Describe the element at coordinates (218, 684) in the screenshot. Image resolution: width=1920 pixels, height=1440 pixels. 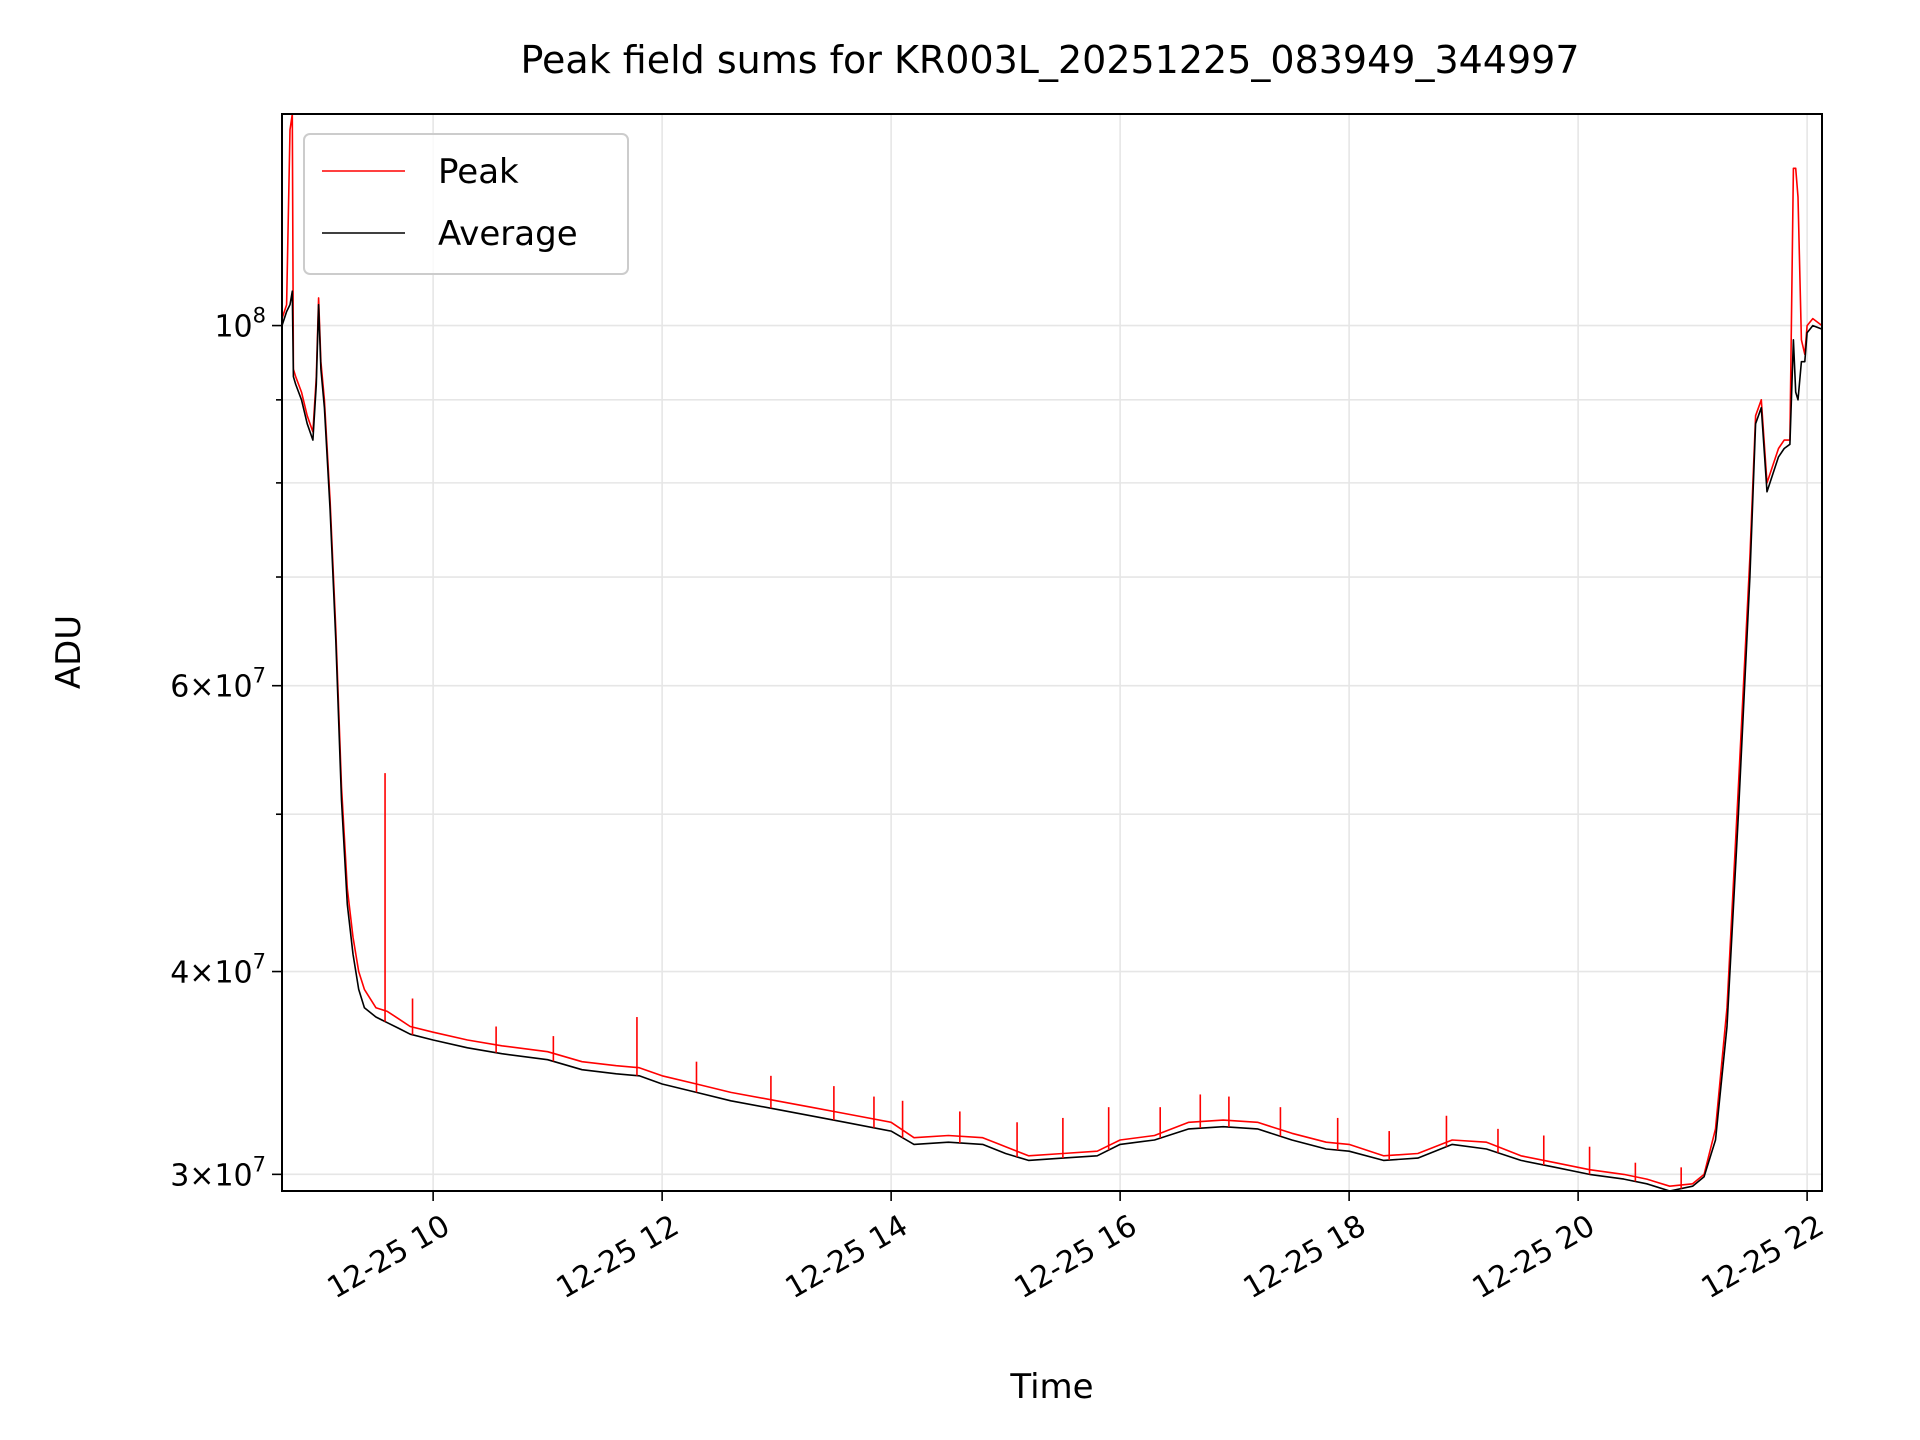
I see `y-tick-label: 6×107` at that location.